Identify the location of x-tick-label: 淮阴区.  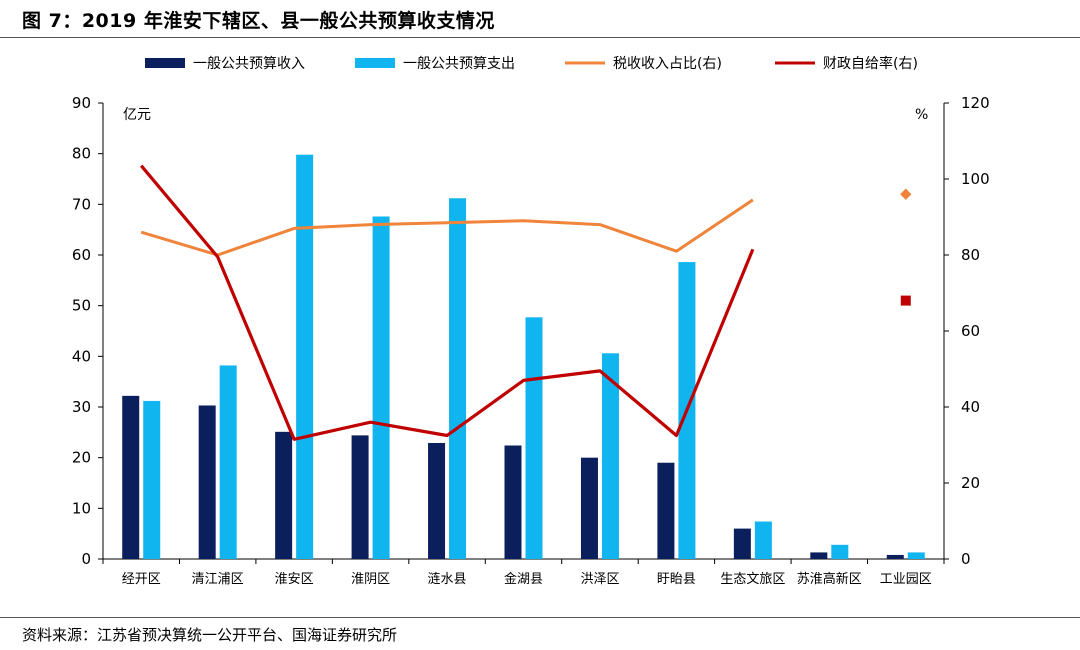
(370, 579).